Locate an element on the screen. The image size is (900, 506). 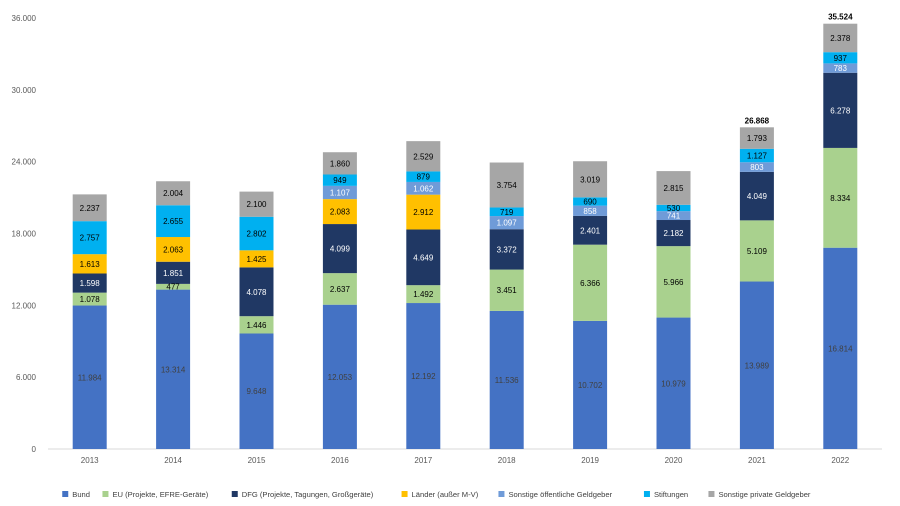
segment-label: 2.815 is located at coordinates (673, 188).